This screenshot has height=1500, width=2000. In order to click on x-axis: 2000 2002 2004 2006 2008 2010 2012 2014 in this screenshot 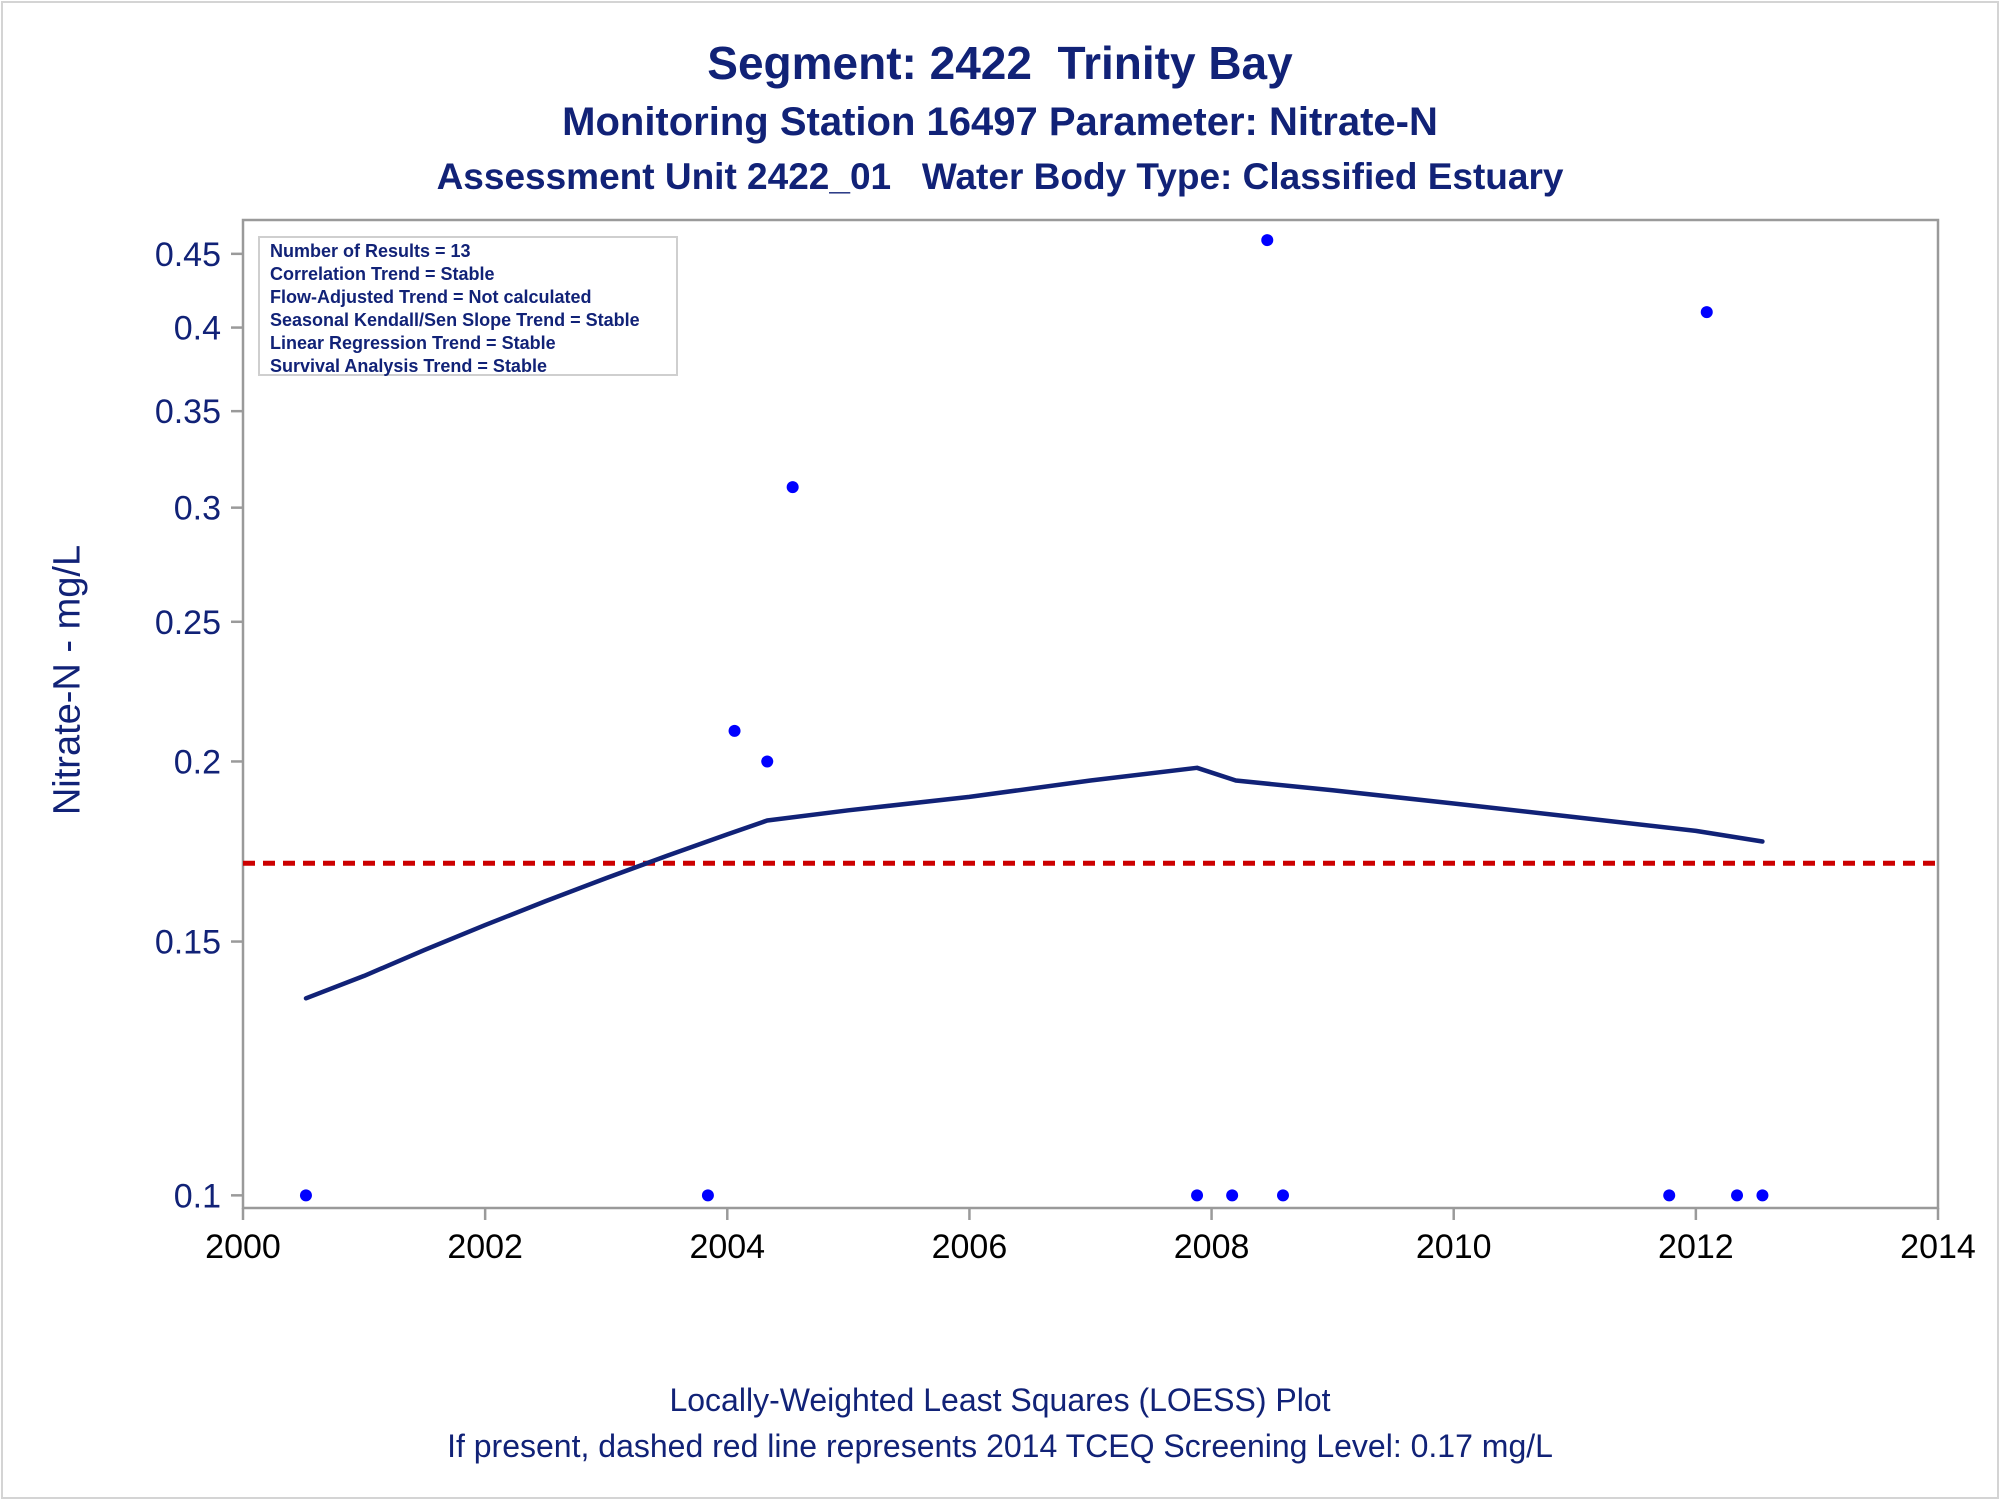, I will do `click(1090, 1237)`.